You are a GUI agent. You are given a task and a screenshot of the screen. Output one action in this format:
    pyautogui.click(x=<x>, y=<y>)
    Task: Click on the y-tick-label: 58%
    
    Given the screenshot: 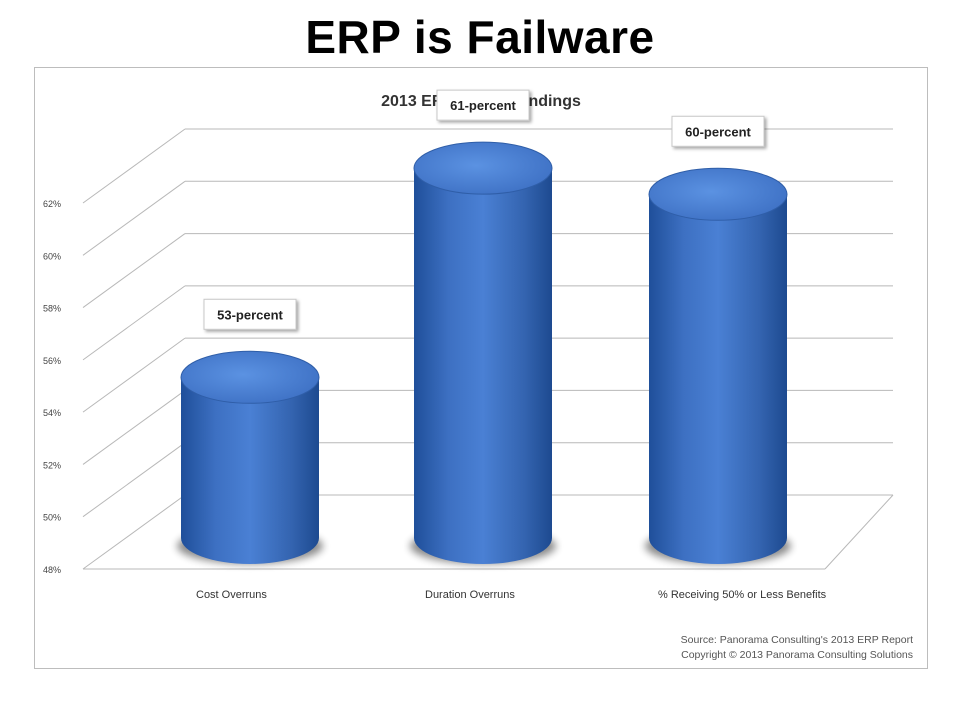 What is the action you would take?
    pyautogui.click(x=52, y=309)
    